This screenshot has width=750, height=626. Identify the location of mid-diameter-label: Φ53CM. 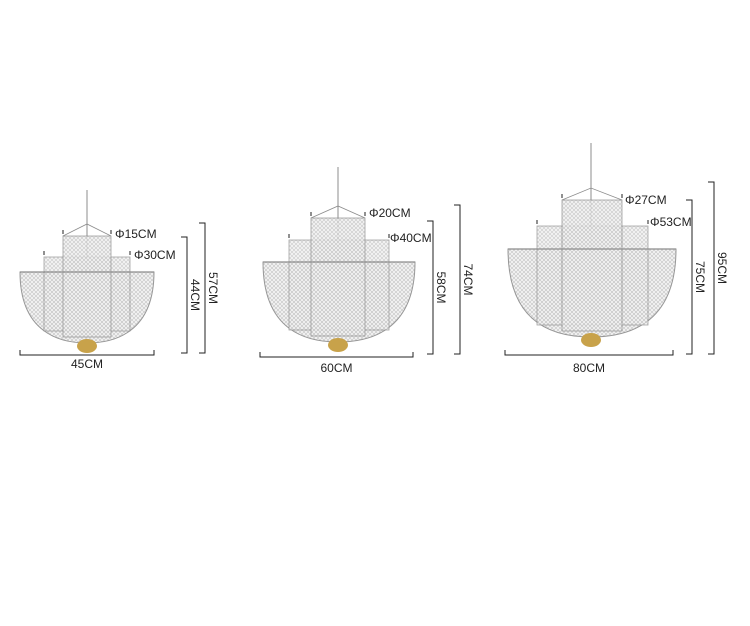
(671, 222).